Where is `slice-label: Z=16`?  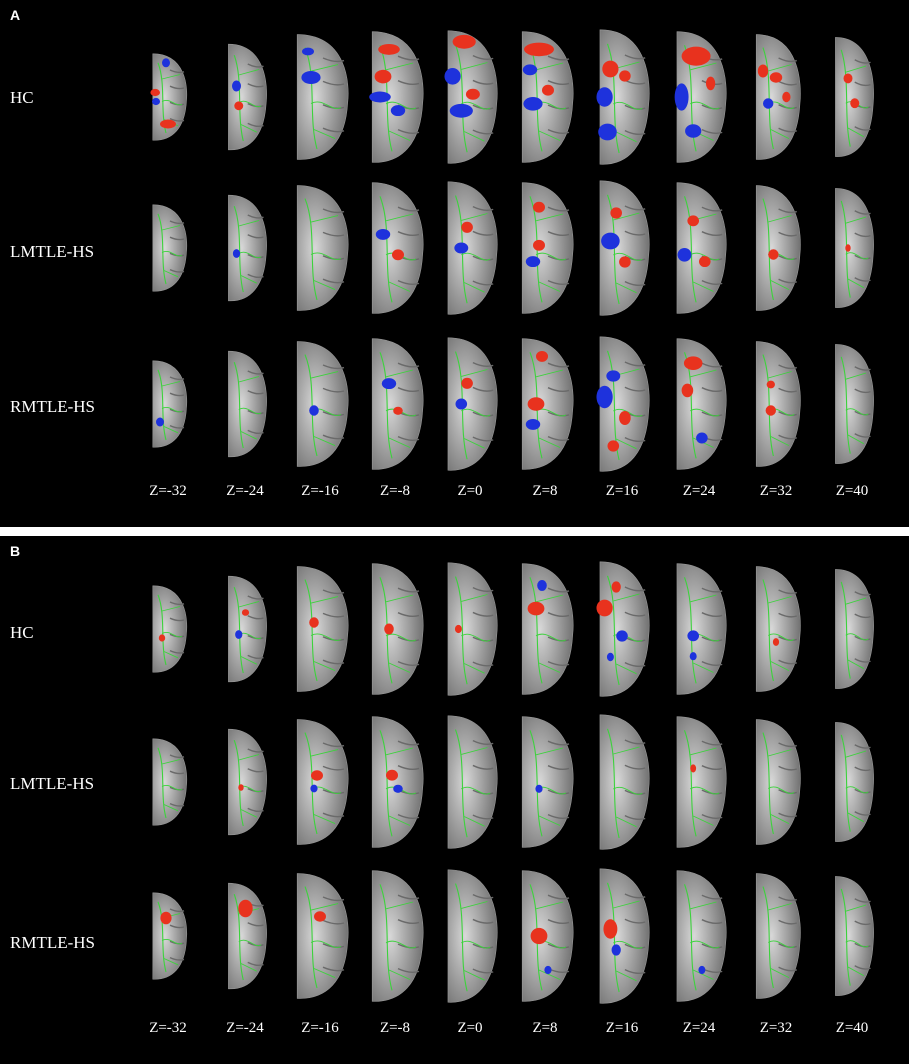
slice-label: Z=16 is located at coordinates (622, 491).